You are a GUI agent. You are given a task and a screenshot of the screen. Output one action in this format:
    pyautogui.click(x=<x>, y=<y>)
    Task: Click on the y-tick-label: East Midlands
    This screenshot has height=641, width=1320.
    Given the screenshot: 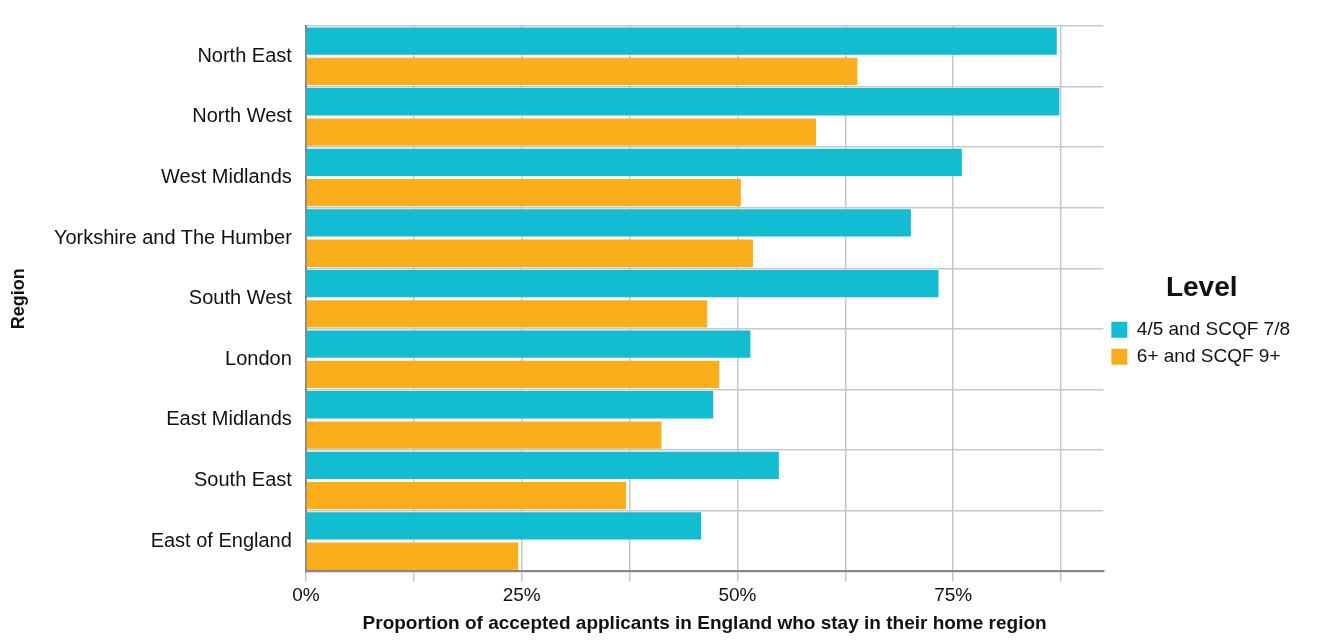 What is the action you would take?
    pyautogui.click(x=229, y=418)
    